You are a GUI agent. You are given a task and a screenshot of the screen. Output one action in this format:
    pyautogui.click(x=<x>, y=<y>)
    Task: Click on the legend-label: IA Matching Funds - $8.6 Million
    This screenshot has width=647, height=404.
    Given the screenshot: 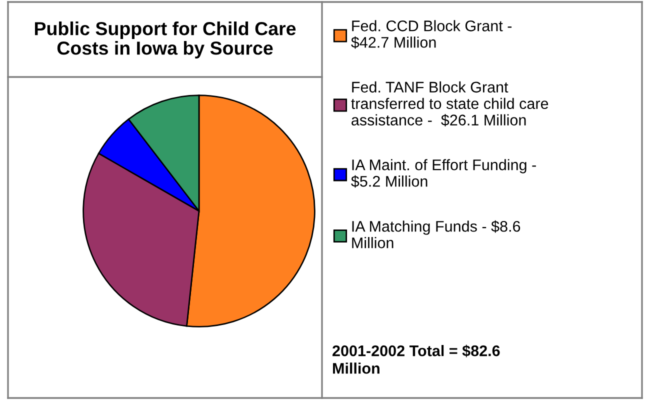 What is the action you would take?
    pyautogui.click(x=436, y=234)
    